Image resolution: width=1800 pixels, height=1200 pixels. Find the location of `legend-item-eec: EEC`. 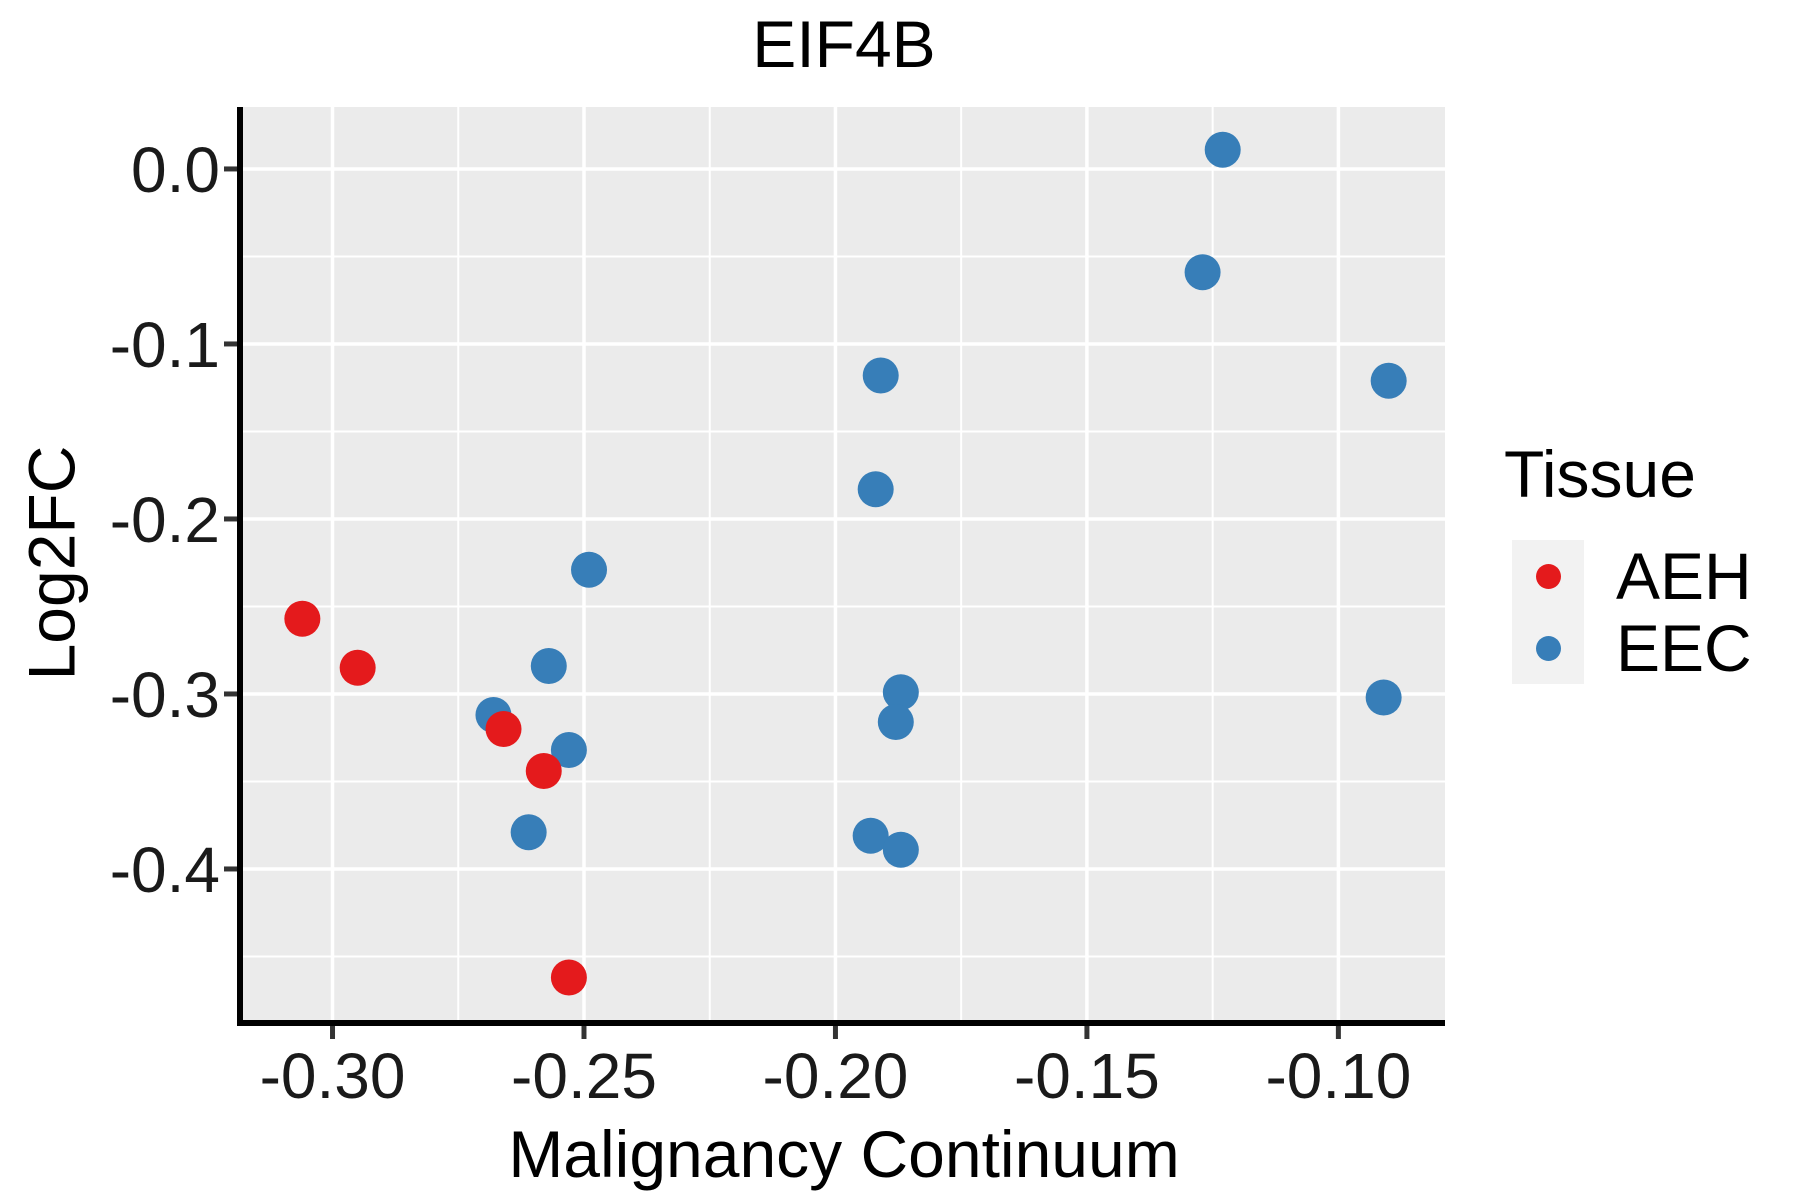

legend-item-eec: EEC is located at coordinates (1632, 648).